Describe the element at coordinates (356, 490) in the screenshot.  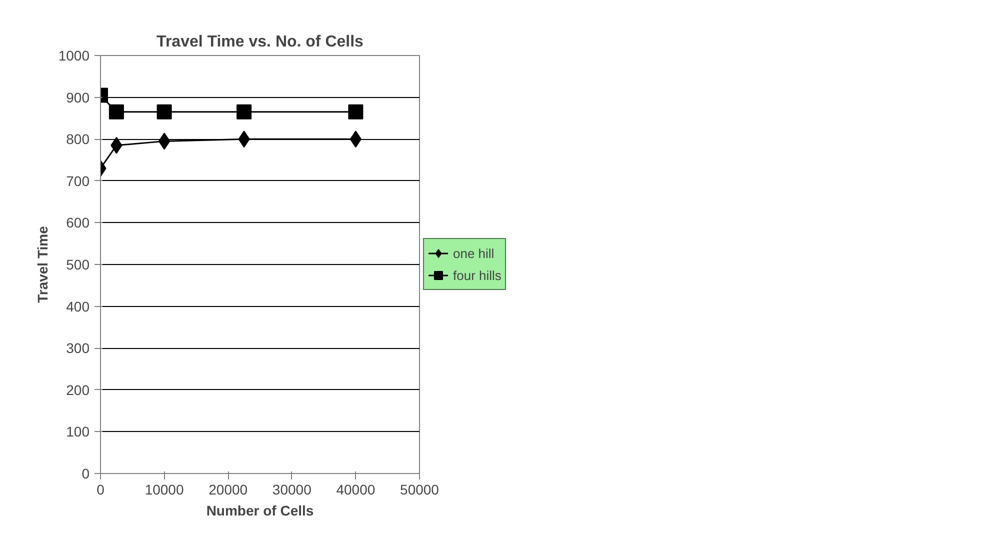
I see `x-tick-label: 40000` at that location.